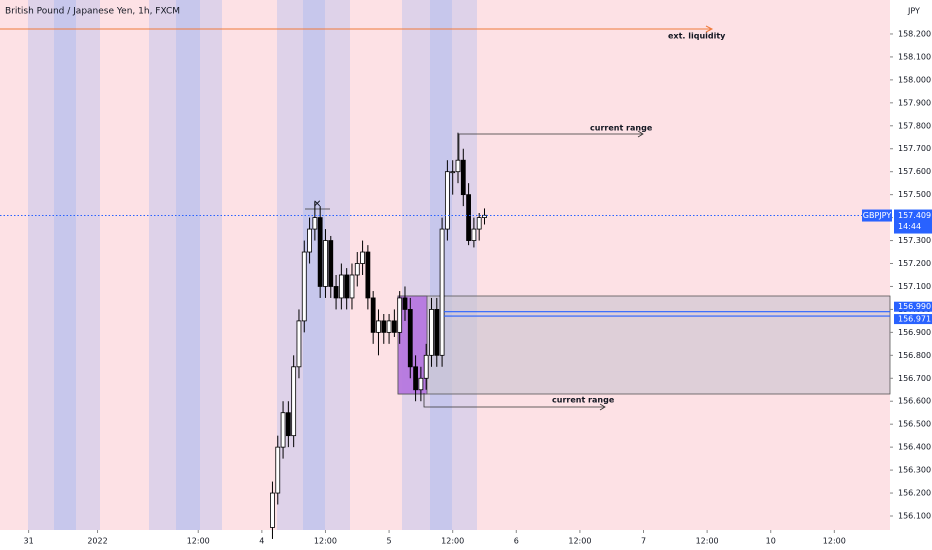  Describe the element at coordinates (914, 447) in the screenshot. I see `y-tick-label: 156.400` at that location.